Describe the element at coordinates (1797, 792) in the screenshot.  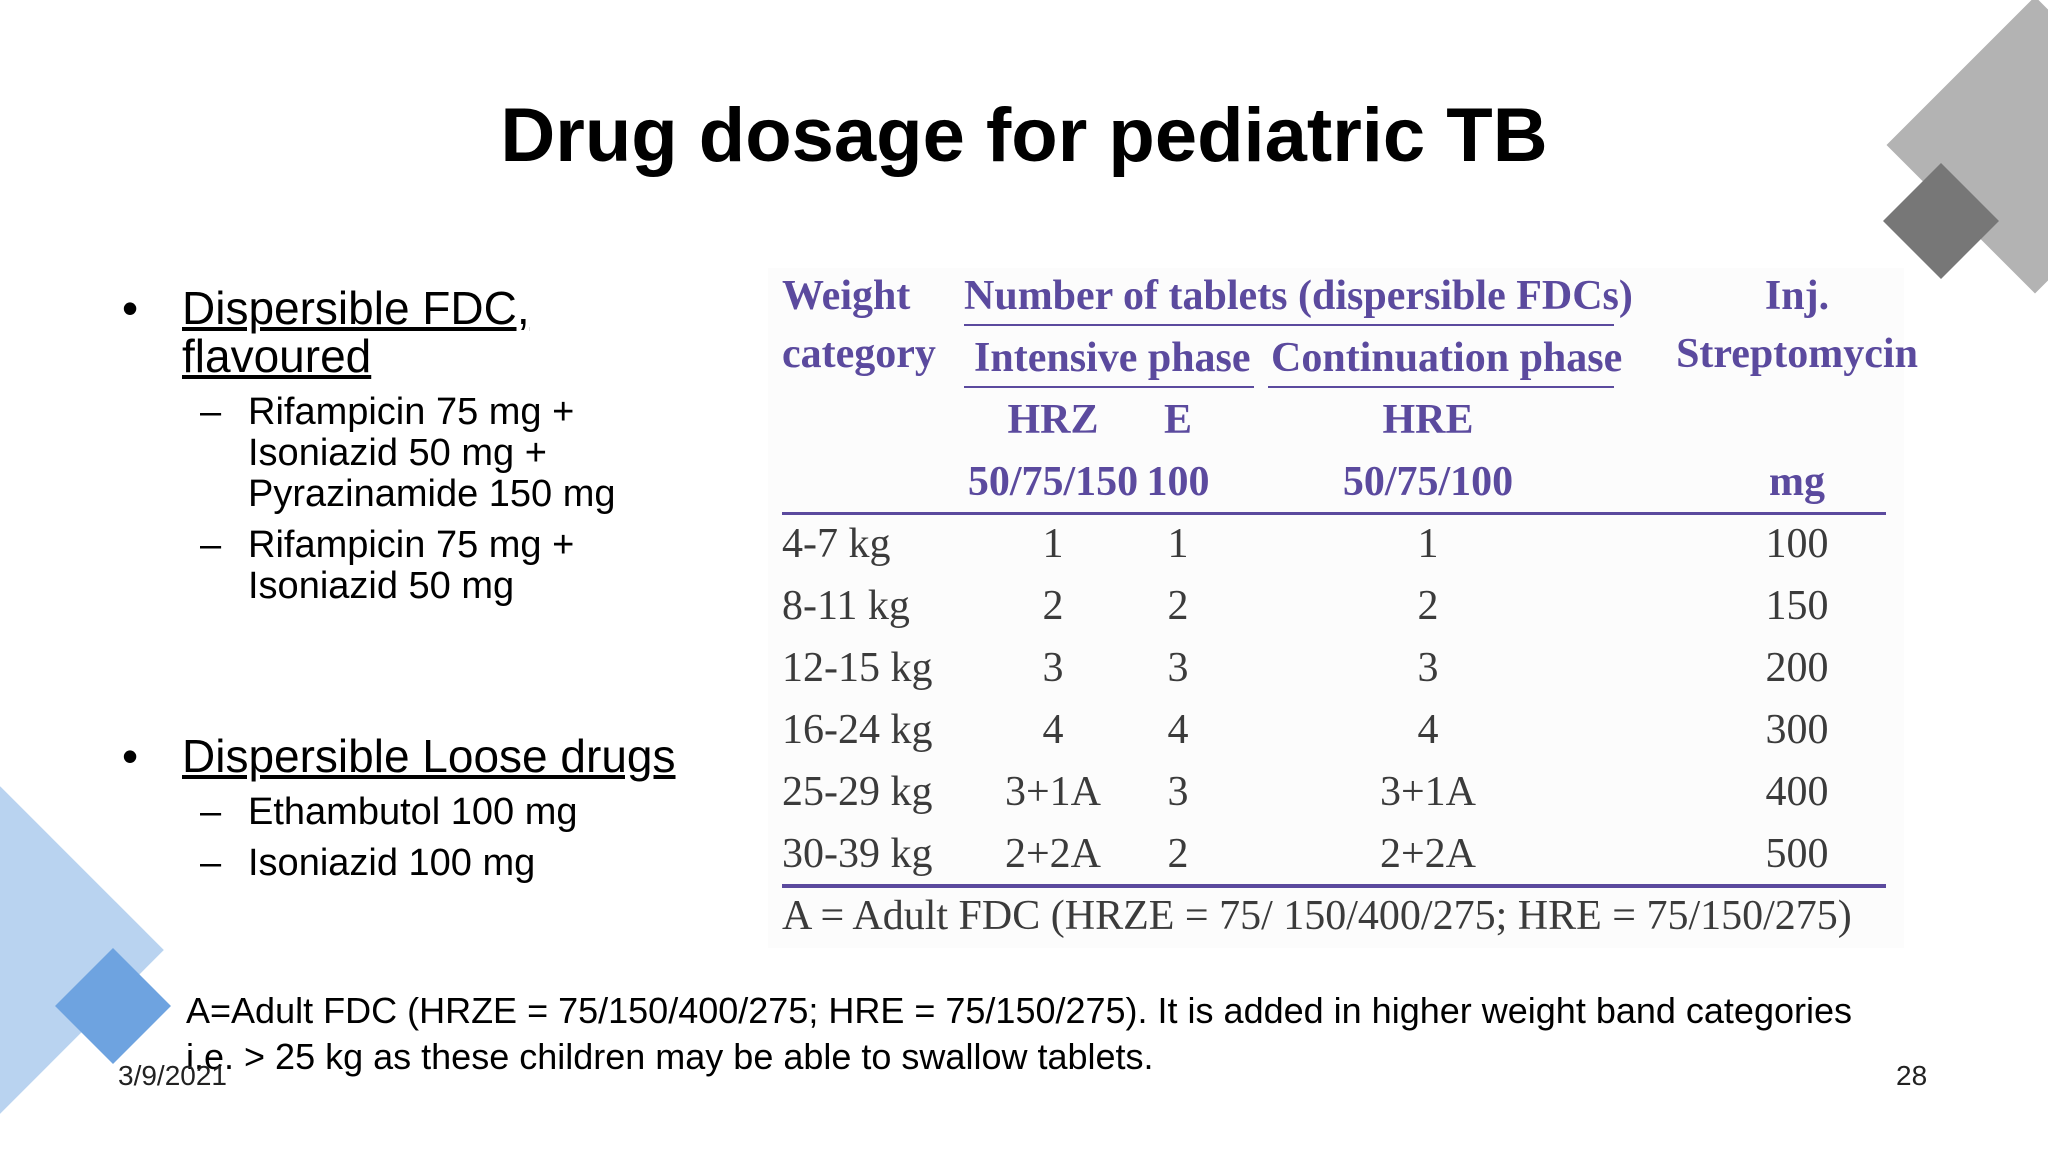
I see `cell-streptomycin: 400` at that location.